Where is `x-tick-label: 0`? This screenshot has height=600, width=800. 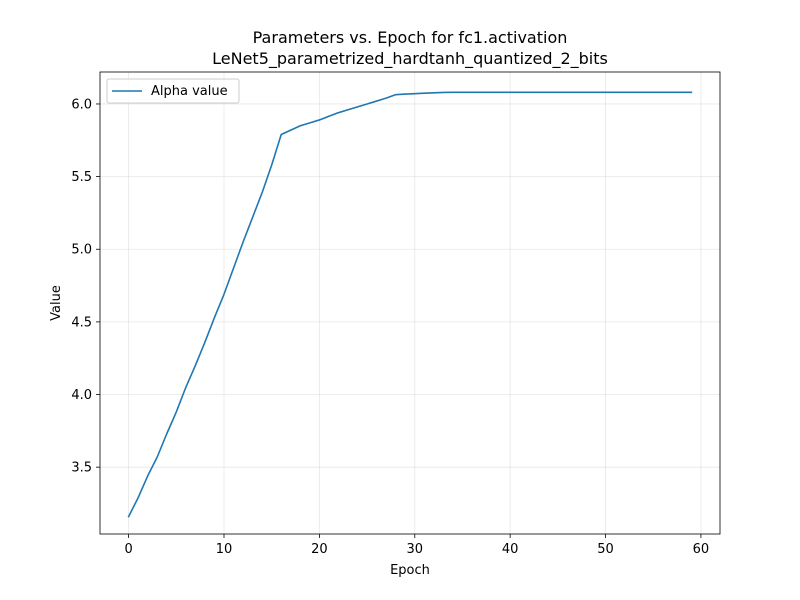
x-tick-label: 0 is located at coordinates (128, 549).